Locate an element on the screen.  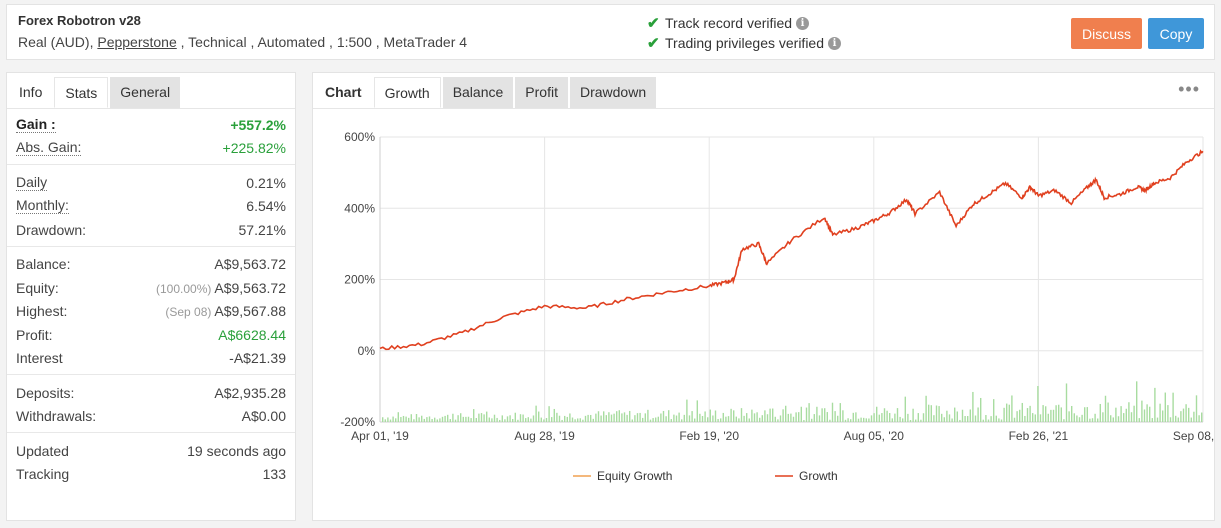
profit-value: A$6628.44 is located at coordinates (252, 334).